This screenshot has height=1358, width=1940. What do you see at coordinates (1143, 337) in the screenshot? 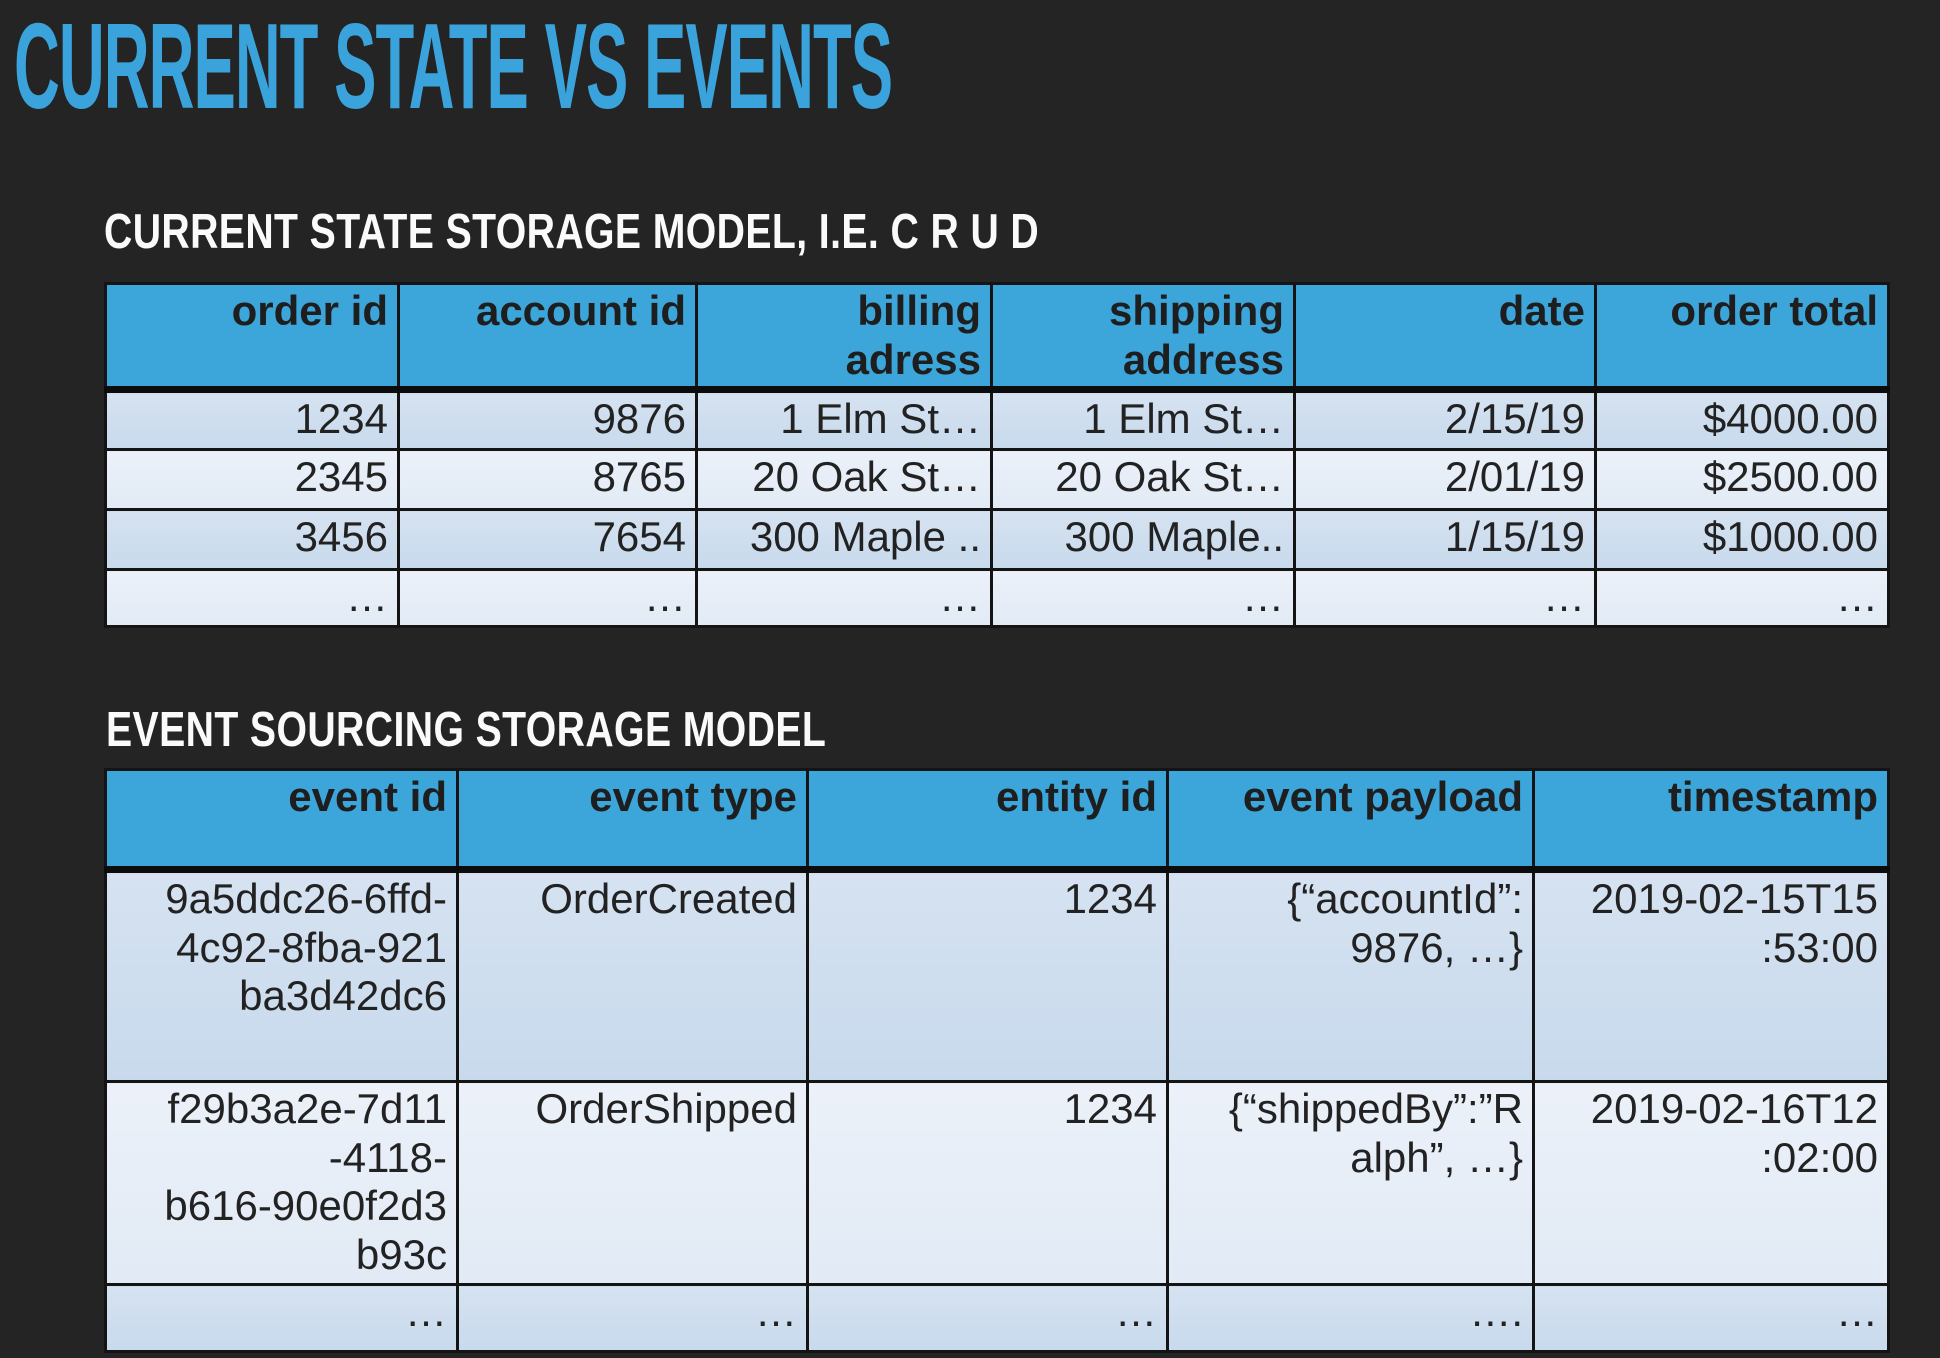
I see `column-header: shipping address` at bounding box center [1143, 337].